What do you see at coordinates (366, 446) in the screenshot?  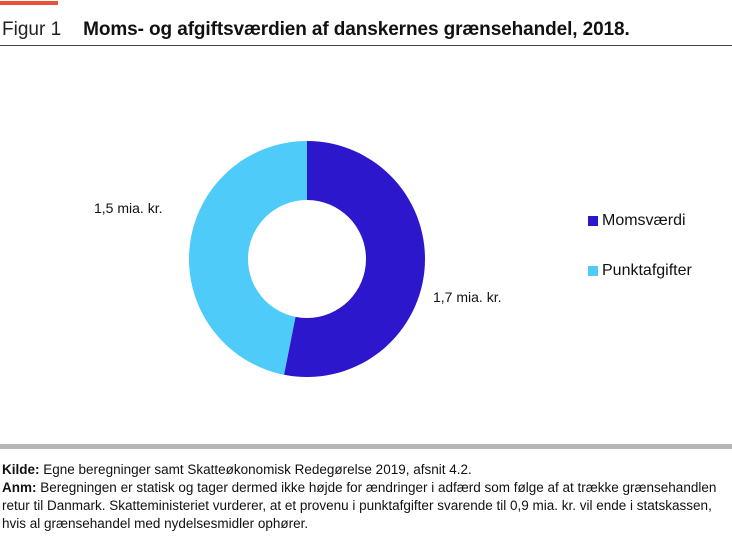 I see `footer-rule` at bounding box center [366, 446].